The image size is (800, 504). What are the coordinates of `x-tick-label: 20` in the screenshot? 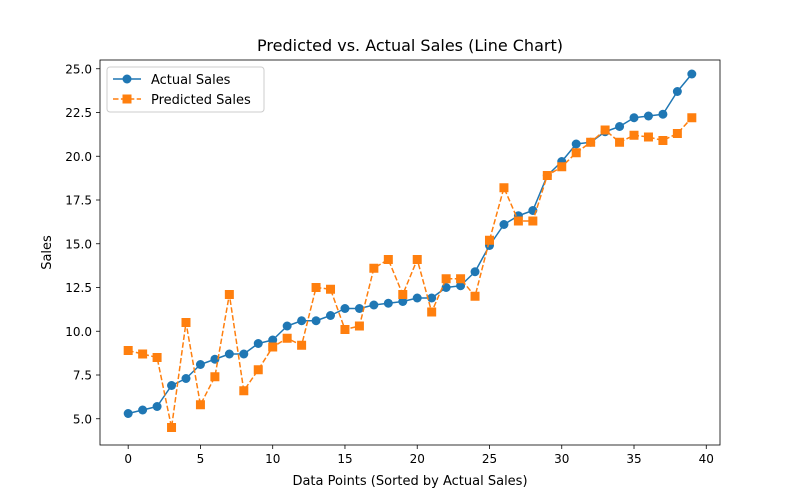 It's located at (417, 459).